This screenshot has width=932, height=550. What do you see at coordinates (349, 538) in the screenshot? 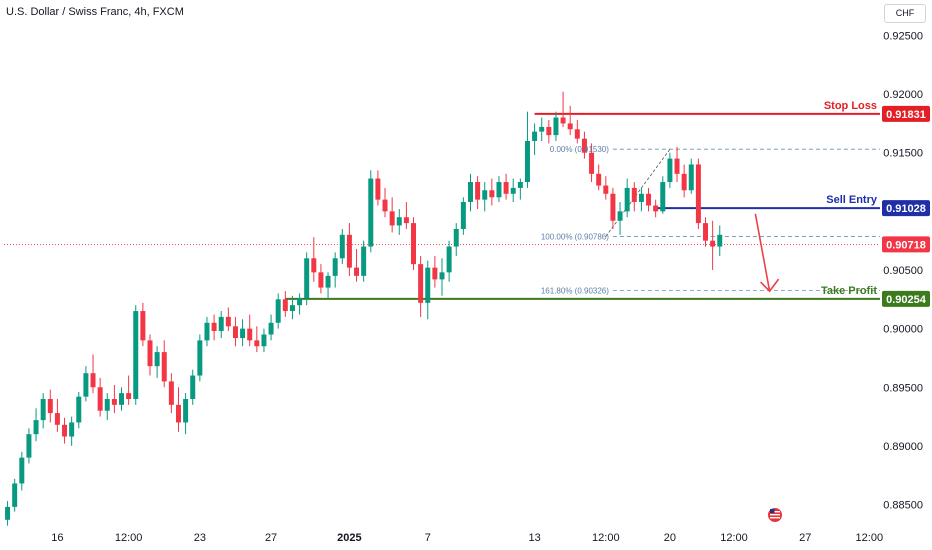
I see `x-tick-label: 2025` at bounding box center [349, 538].